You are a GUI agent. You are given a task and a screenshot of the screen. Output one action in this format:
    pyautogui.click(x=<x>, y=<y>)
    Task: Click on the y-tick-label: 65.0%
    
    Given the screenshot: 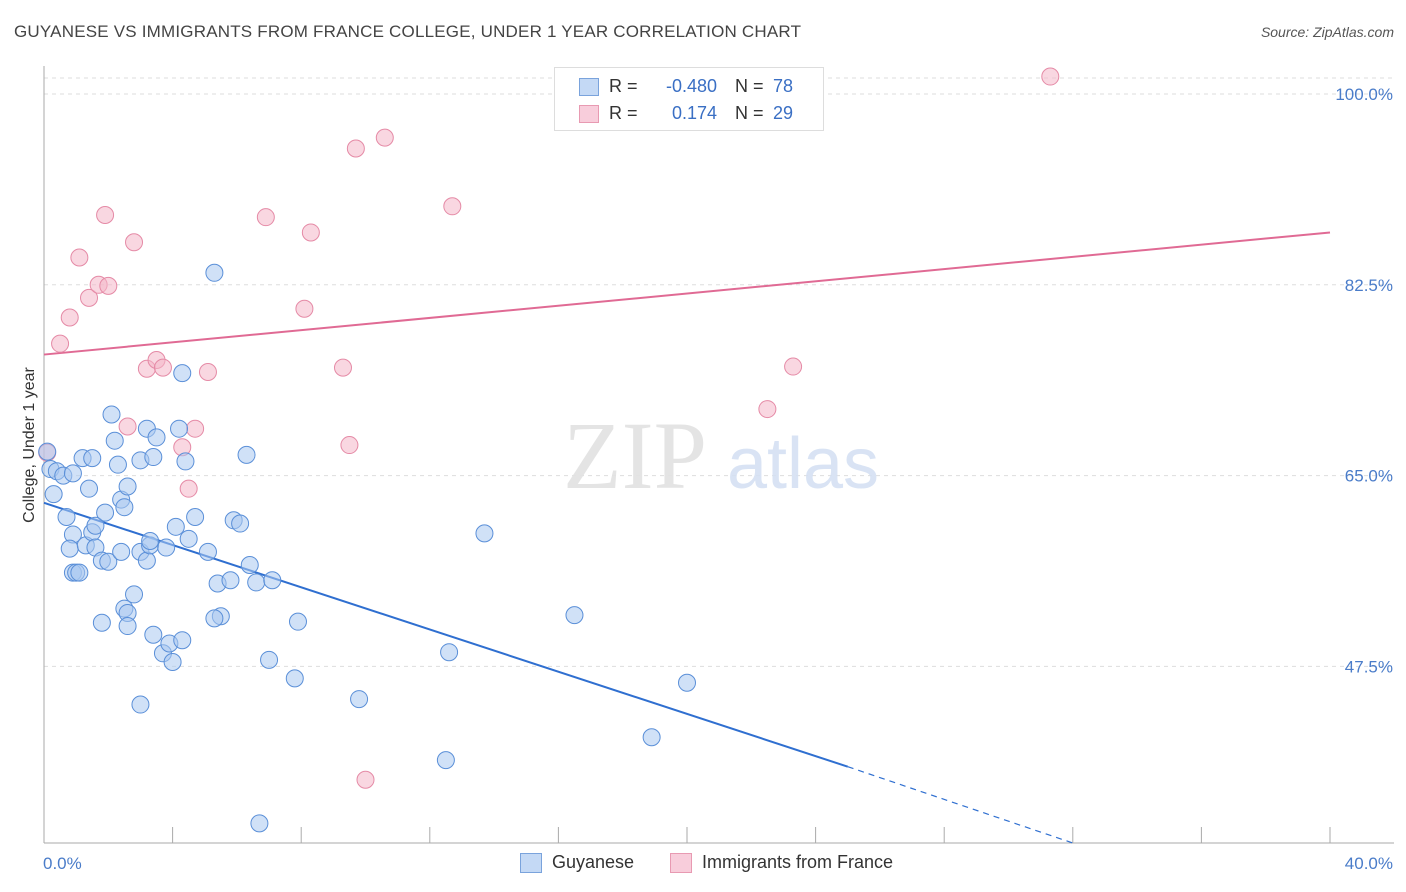 What is the action you would take?
    pyautogui.click(x=1369, y=476)
    